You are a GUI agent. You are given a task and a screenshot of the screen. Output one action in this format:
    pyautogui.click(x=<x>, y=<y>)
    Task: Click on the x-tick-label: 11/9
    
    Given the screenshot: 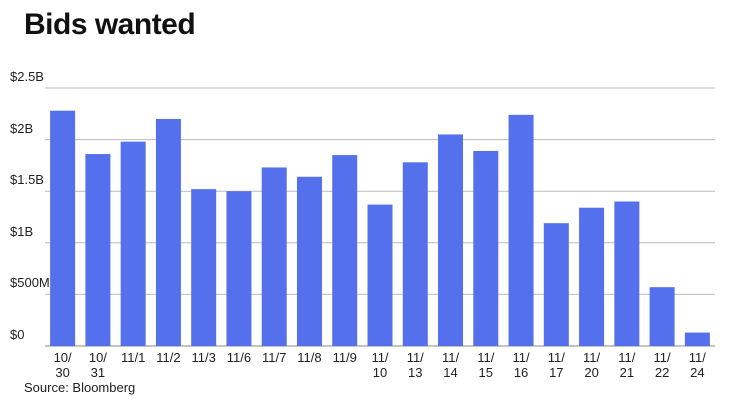 What is the action you would take?
    pyautogui.click(x=344, y=357)
    